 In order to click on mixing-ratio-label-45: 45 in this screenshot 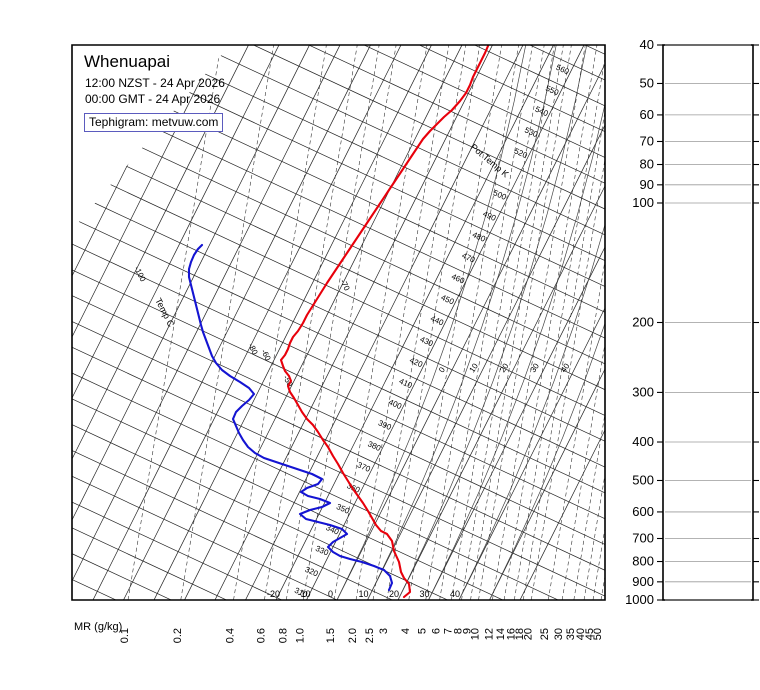, I will do `click(590, 634)`.